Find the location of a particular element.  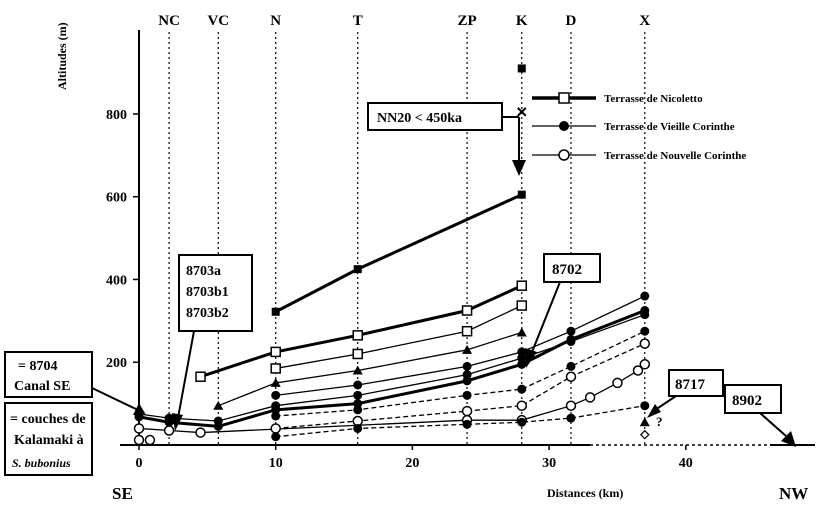

nn20-arrow-head is located at coordinates (519, 168).